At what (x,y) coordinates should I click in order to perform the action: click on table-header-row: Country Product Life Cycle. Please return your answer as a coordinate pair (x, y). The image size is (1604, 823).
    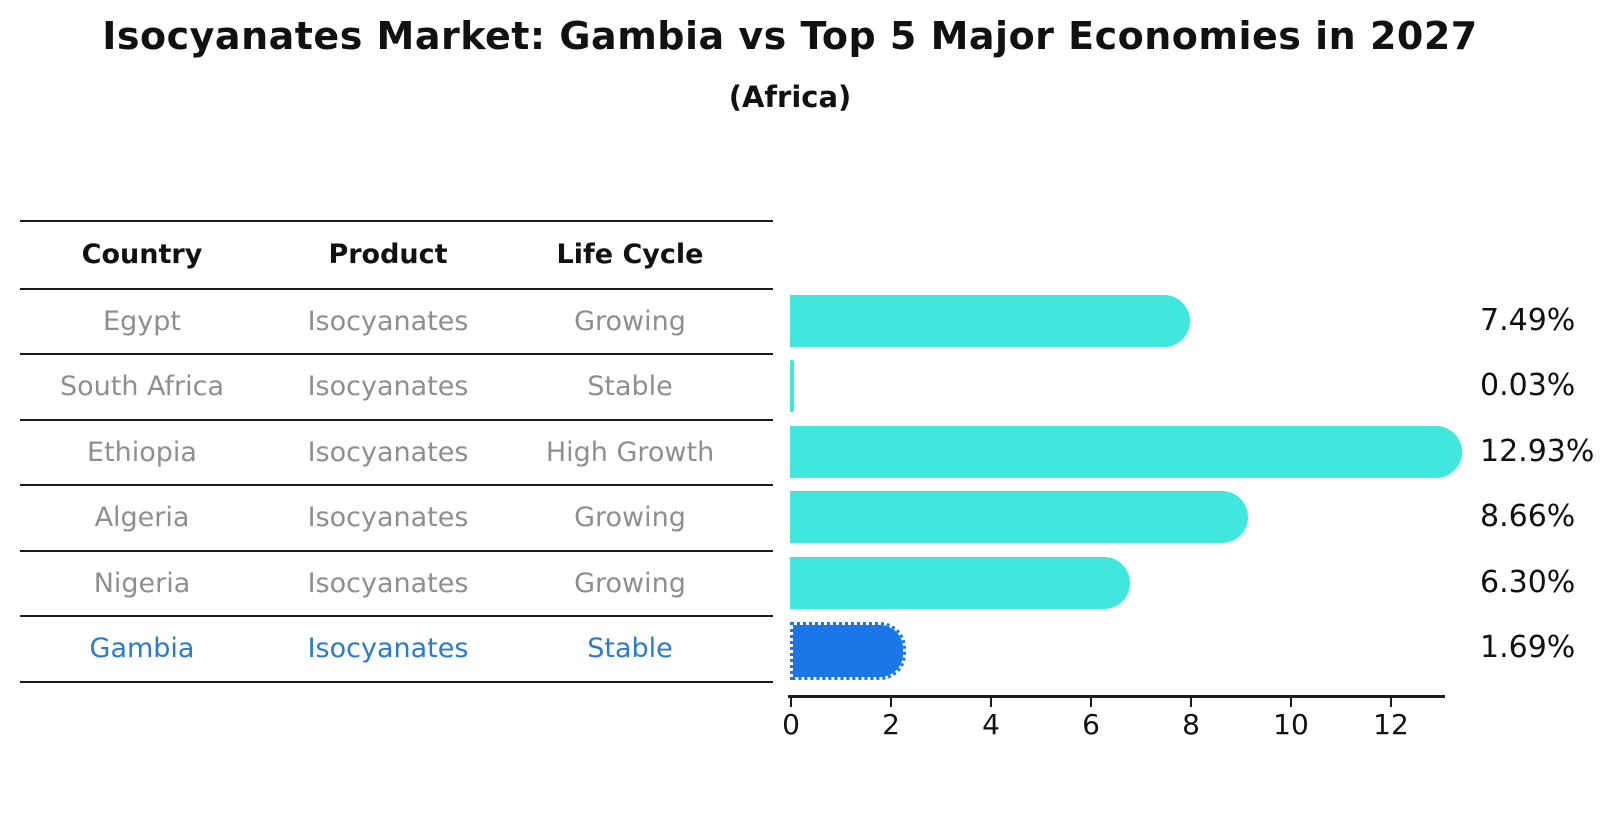
    Looking at the image, I should click on (396, 255).